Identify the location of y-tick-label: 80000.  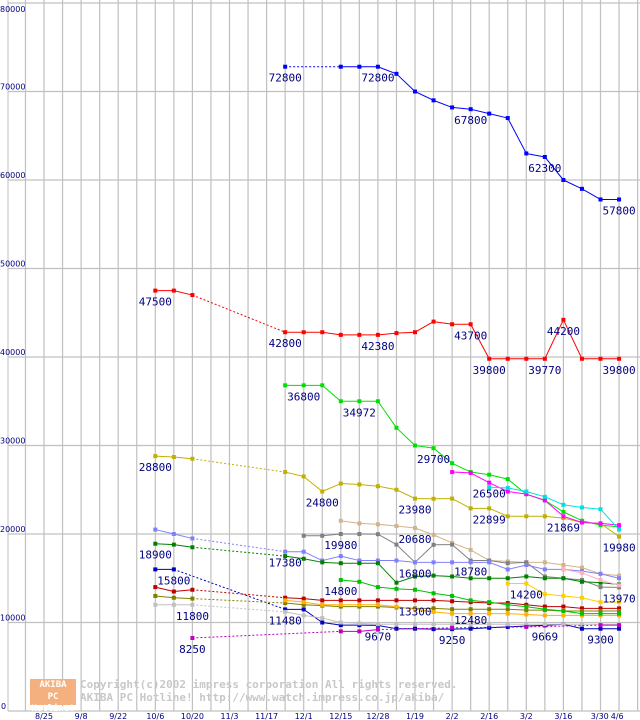
(12, 9).